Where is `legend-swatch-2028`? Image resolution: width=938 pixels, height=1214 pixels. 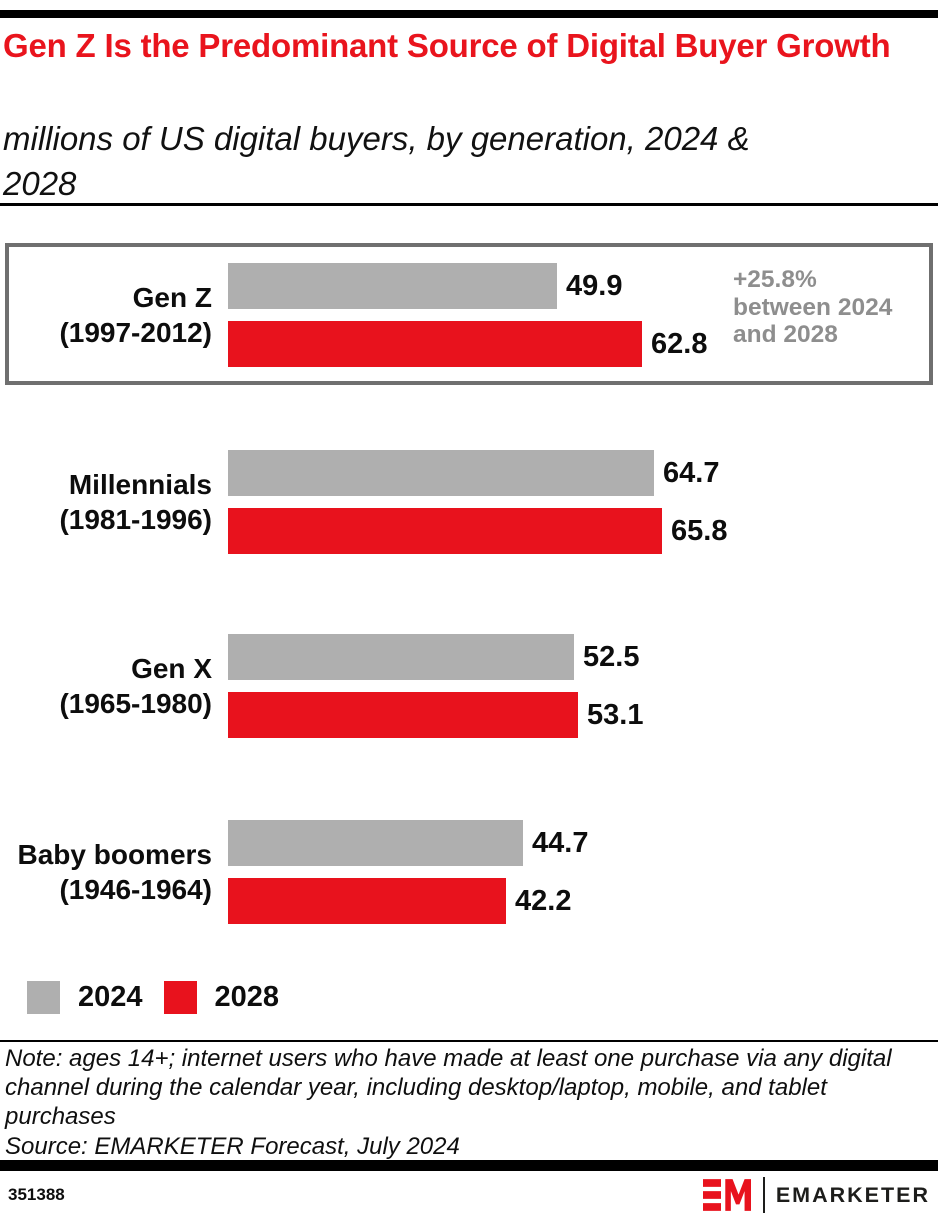 legend-swatch-2028 is located at coordinates (180, 997).